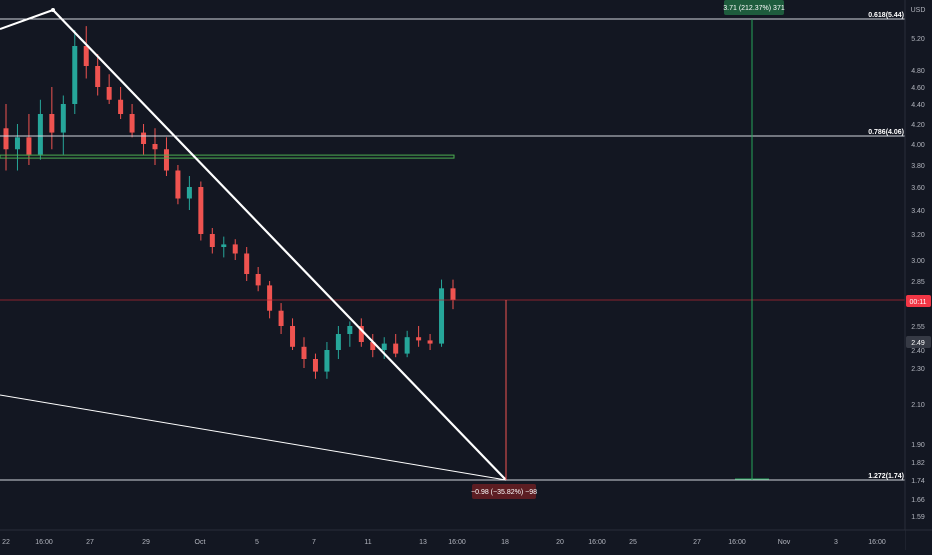  What do you see at coordinates (200, 542) in the screenshot?
I see `time-tick-label: Oct` at bounding box center [200, 542].